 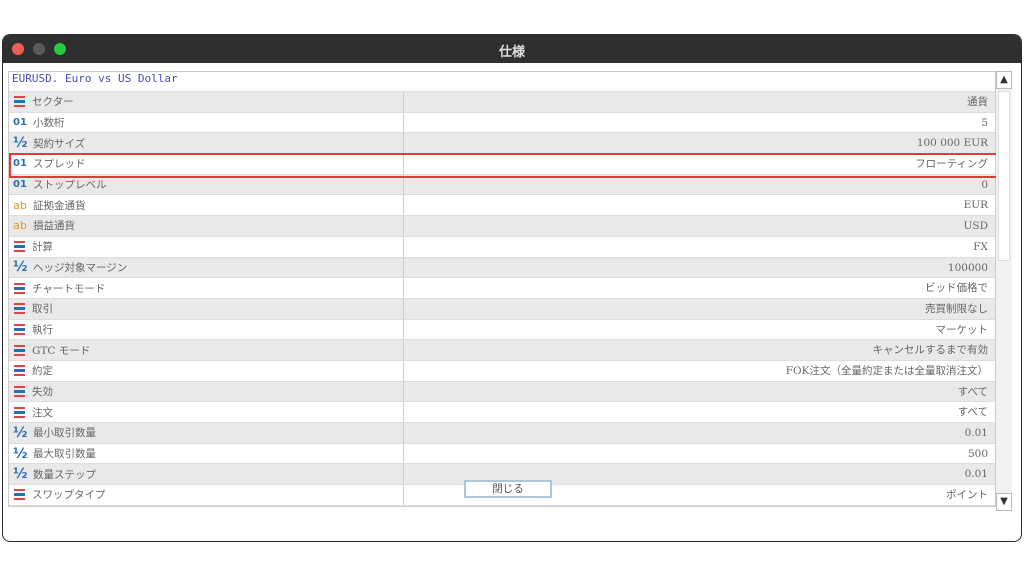 I want to click on table-row: 01 小数桁 5, so click(x=502, y=123).